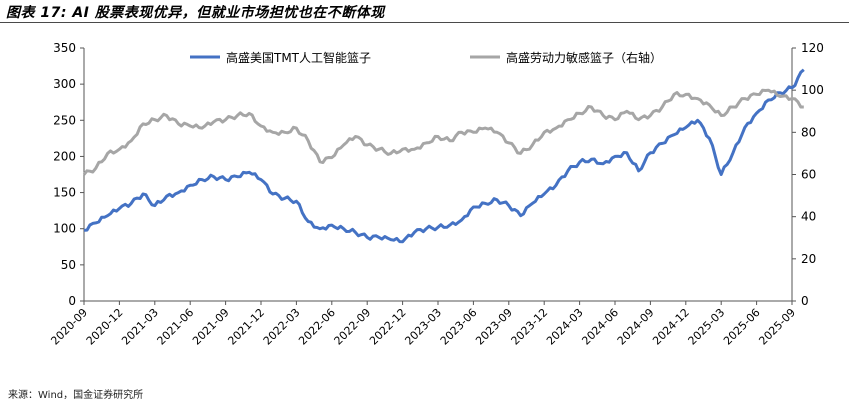 This screenshot has height=401, width=849. What do you see at coordinates (565, 327) in the screenshot?
I see `x-tick-label: 2024-03` at bounding box center [565, 327].